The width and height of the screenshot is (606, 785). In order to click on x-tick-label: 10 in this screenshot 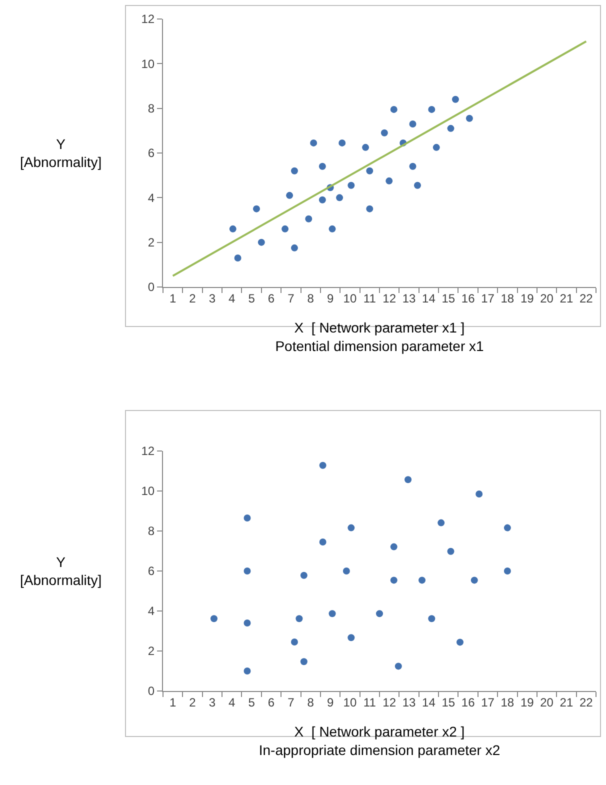, I will do `click(350, 702)`.